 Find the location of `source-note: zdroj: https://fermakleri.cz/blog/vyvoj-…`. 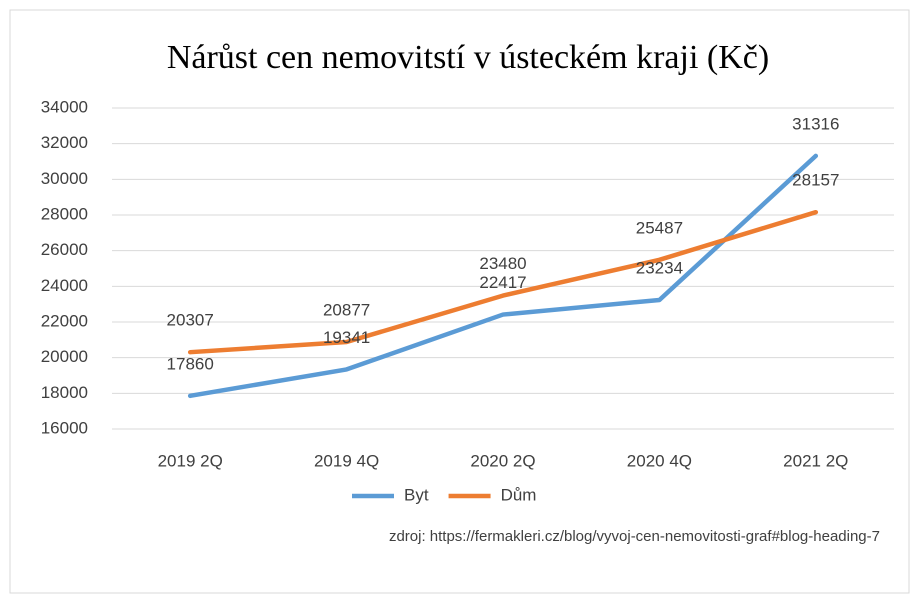

source-note: zdroj: https://fermakleri.cz/blog/vyvoj-… is located at coordinates (634, 536).